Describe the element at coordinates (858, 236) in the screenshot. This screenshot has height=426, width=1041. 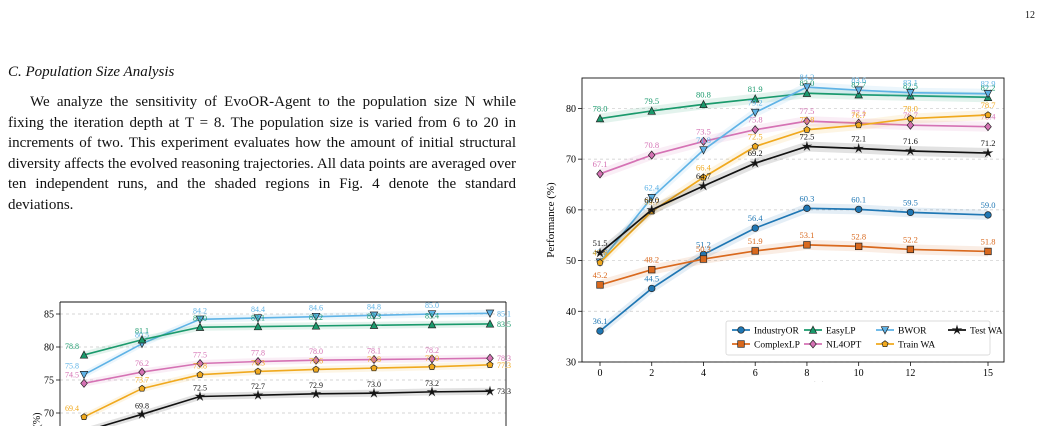
I see `data-label-complexlp: 52.8` at that location.